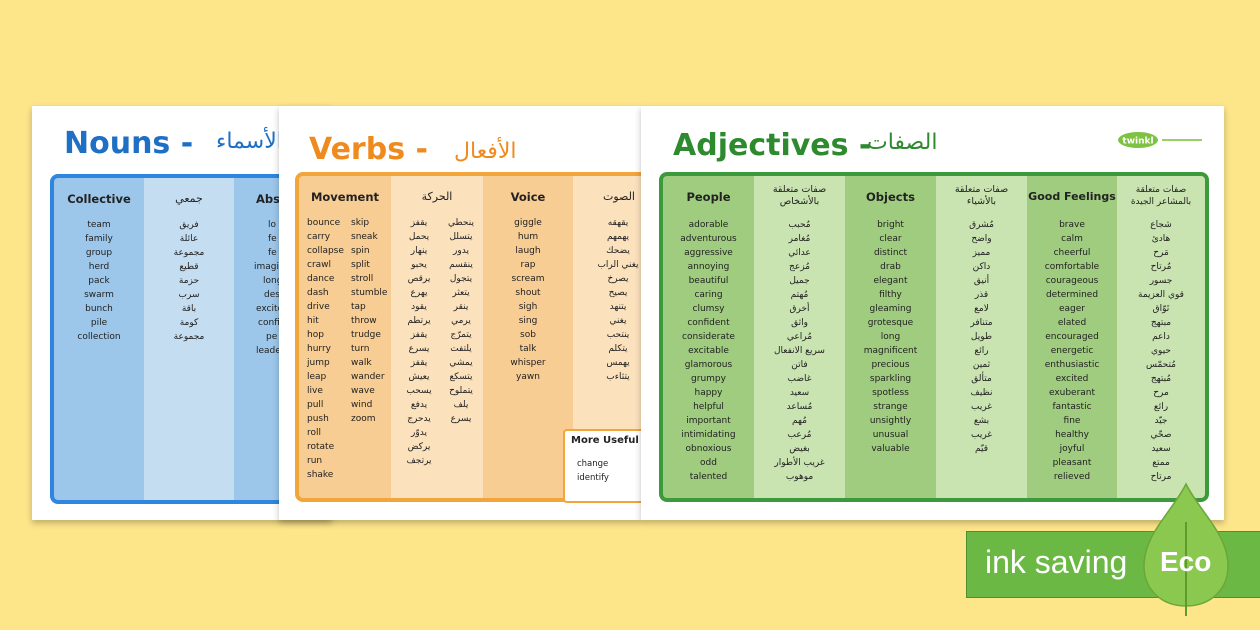 The height and width of the screenshot is (630, 1260). What do you see at coordinates (419, 461) in the screenshot?
I see `word: يرتجف` at bounding box center [419, 461].